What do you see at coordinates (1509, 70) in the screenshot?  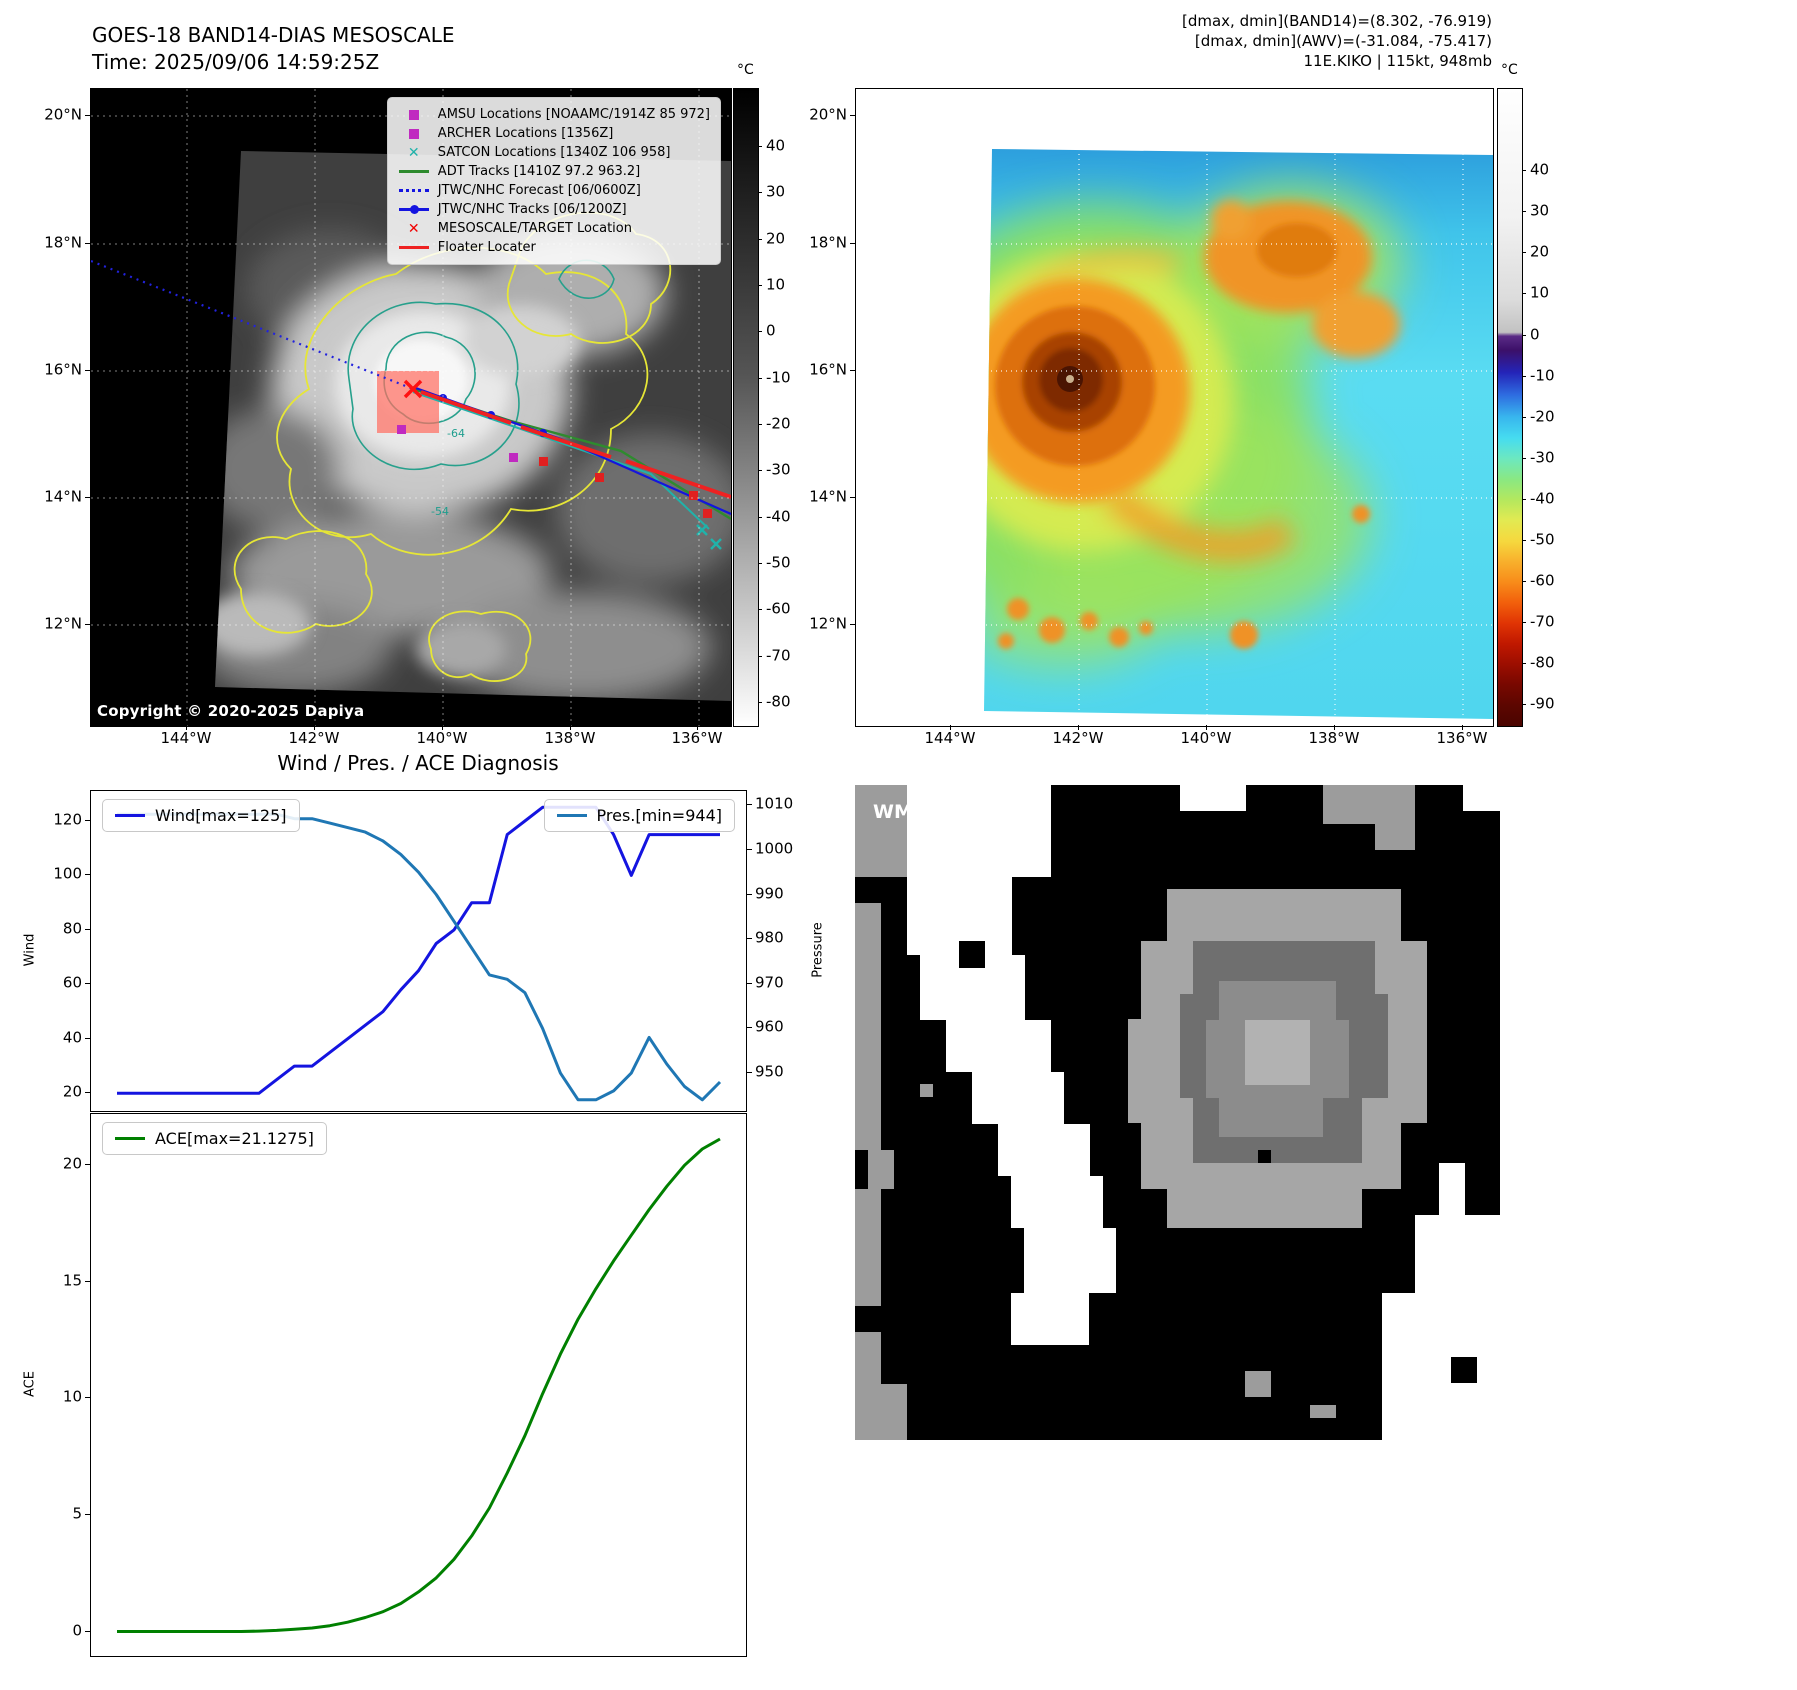 I see `awv-colorbar-unit: °C` at bounding box center [1509, 70].